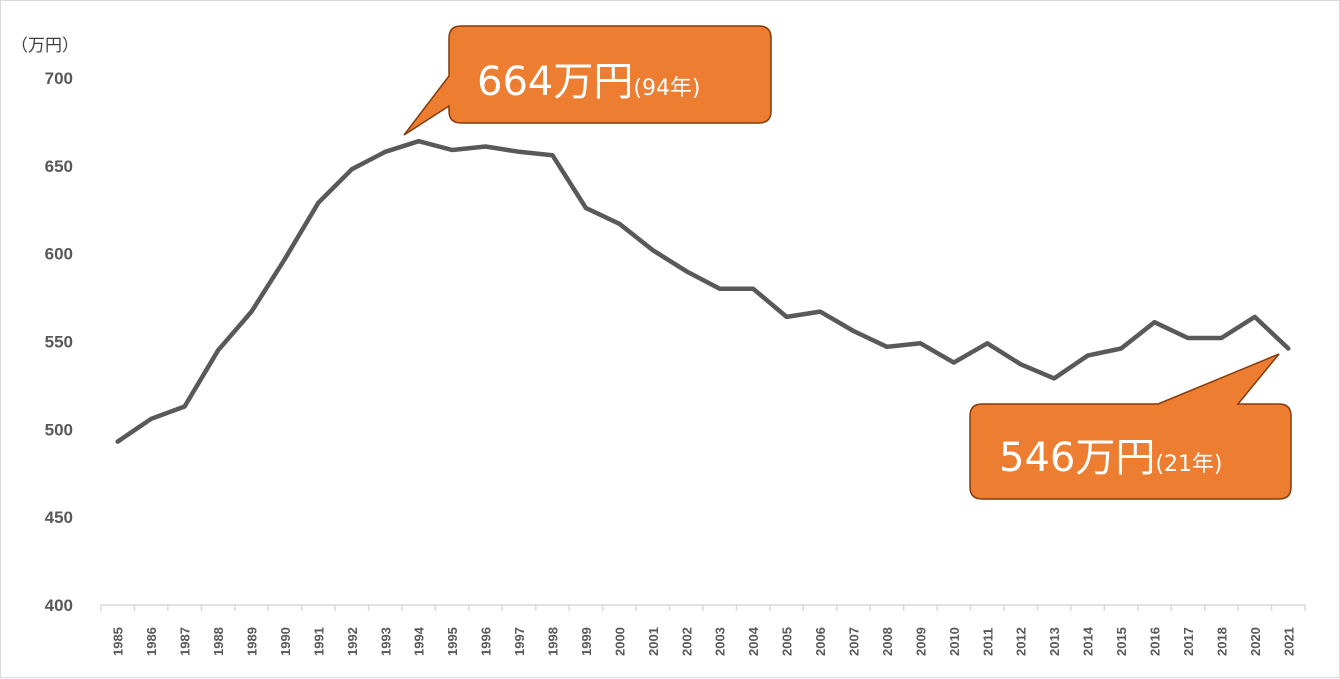 The image size is (1340, 679). What do you see at coordinates (285, 641) in the screenshot?
I see `x-tick-label: 1990` at bounding box center [285, 641].